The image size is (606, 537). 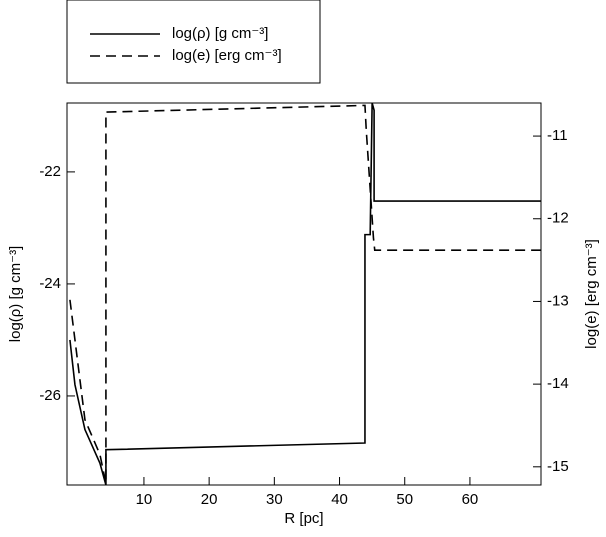 I want to click on y2-tick-label: -14, so click(x=558, y=383).